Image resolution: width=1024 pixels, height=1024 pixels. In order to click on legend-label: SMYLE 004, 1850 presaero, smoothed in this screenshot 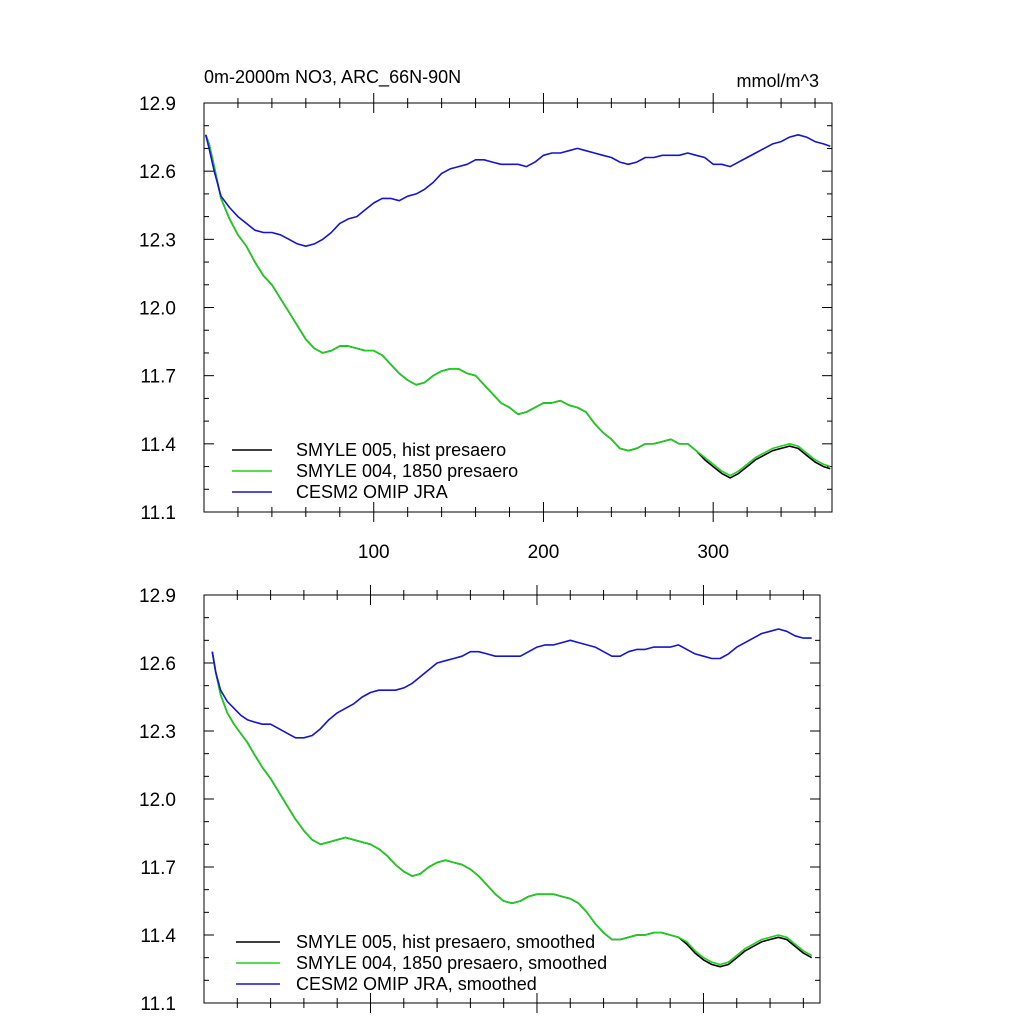, I will do `click(451, 963)`.